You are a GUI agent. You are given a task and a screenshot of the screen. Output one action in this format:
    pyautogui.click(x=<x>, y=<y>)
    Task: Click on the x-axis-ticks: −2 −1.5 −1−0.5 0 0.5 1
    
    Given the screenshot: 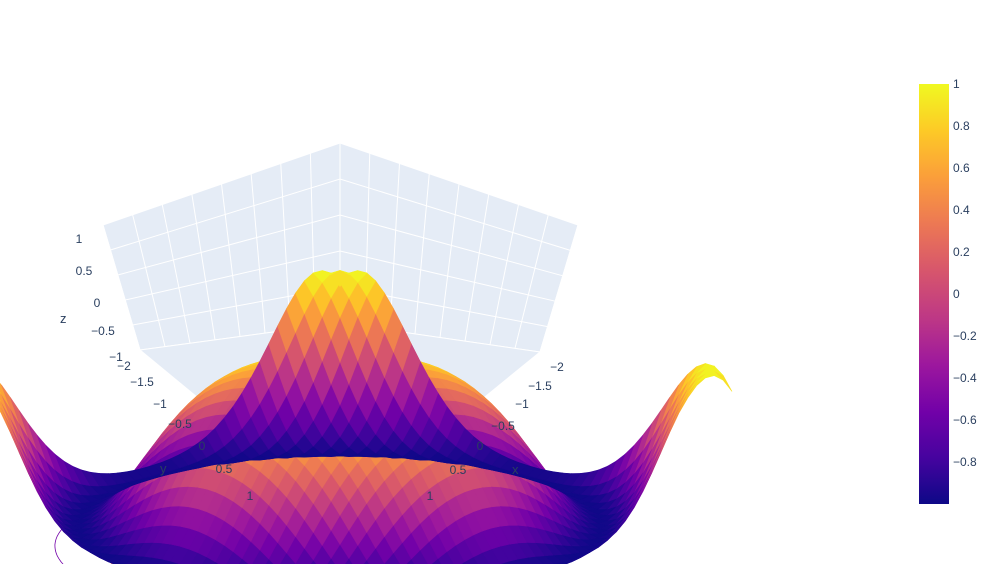 What is the action you would take?
    pyautogui.click(x=496, y=431)
    